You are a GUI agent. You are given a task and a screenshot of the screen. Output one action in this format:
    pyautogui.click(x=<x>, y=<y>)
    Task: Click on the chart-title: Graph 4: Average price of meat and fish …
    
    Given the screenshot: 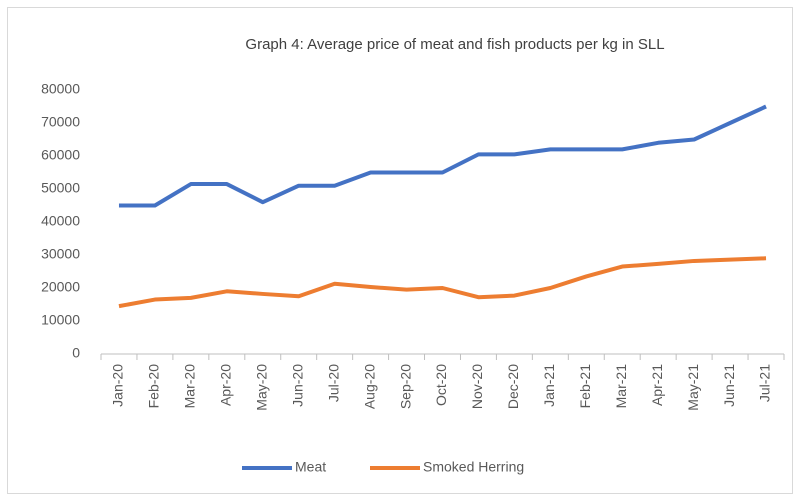 What is the action you would take?
    pyautogui.click(x=454, y=44)
    